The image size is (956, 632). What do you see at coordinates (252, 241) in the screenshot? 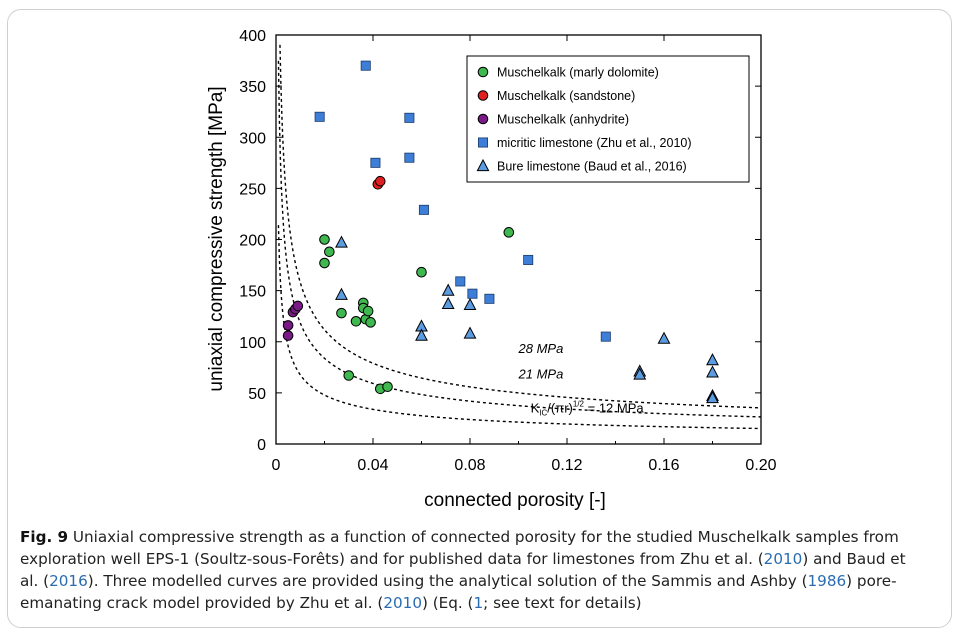
I see `y-tick-label: 200` at bounding box center [252, 241].